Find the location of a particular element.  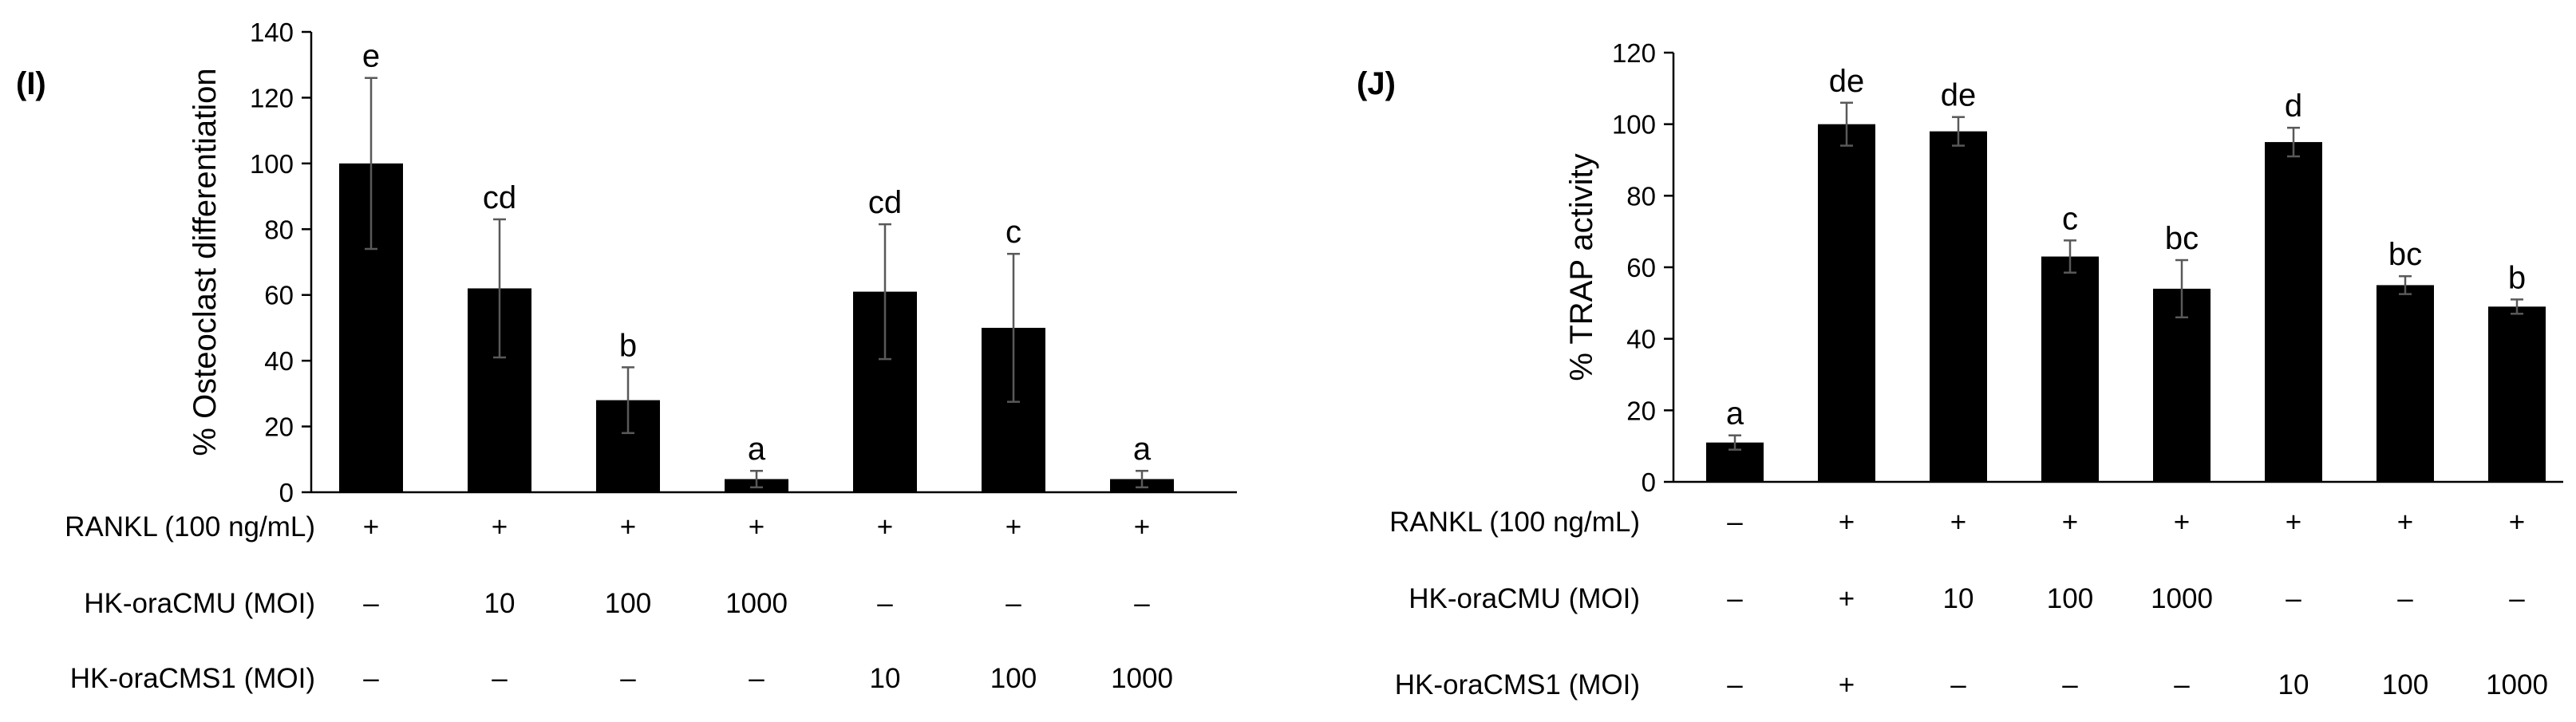

y-tick-label: 140 is located at coordinates (272, 32).